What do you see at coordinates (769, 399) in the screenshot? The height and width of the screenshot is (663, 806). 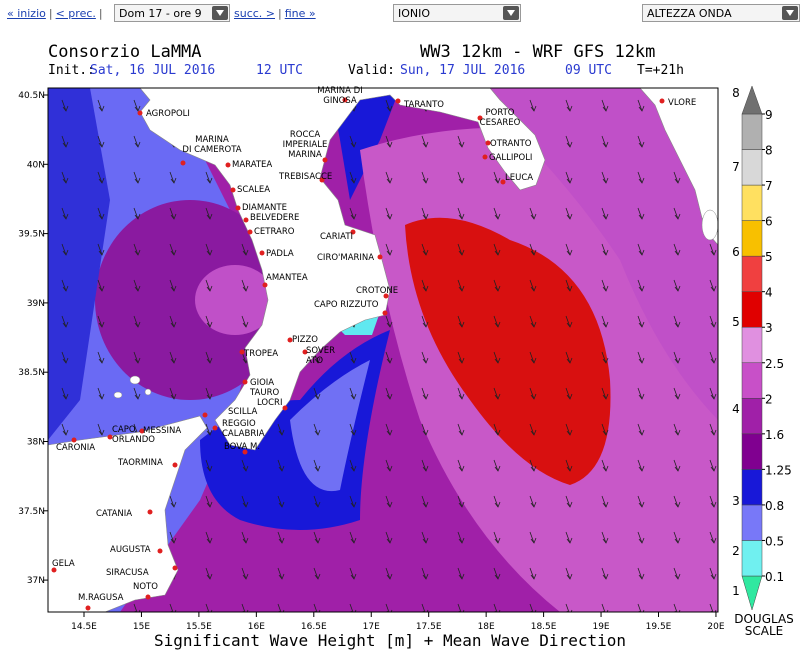 I see `colorbar-label: 2` at bounding box center [769, 399].